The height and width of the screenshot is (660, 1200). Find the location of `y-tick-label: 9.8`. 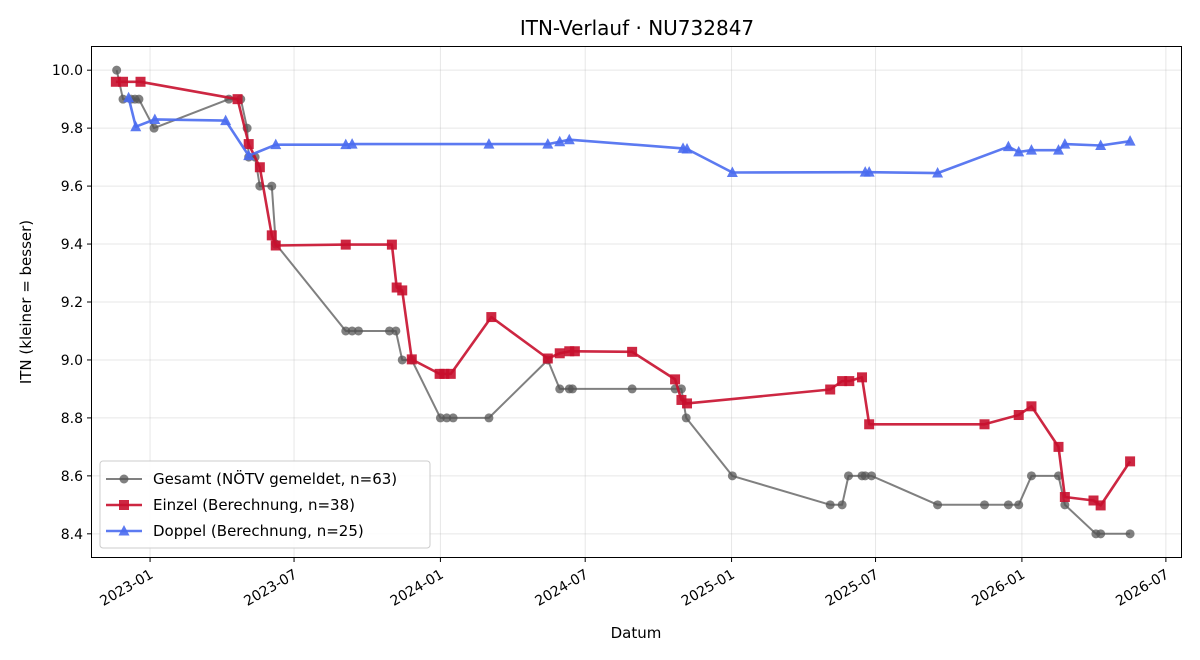

y-tick-label: 9.8 is located at coordinates (72, 129).